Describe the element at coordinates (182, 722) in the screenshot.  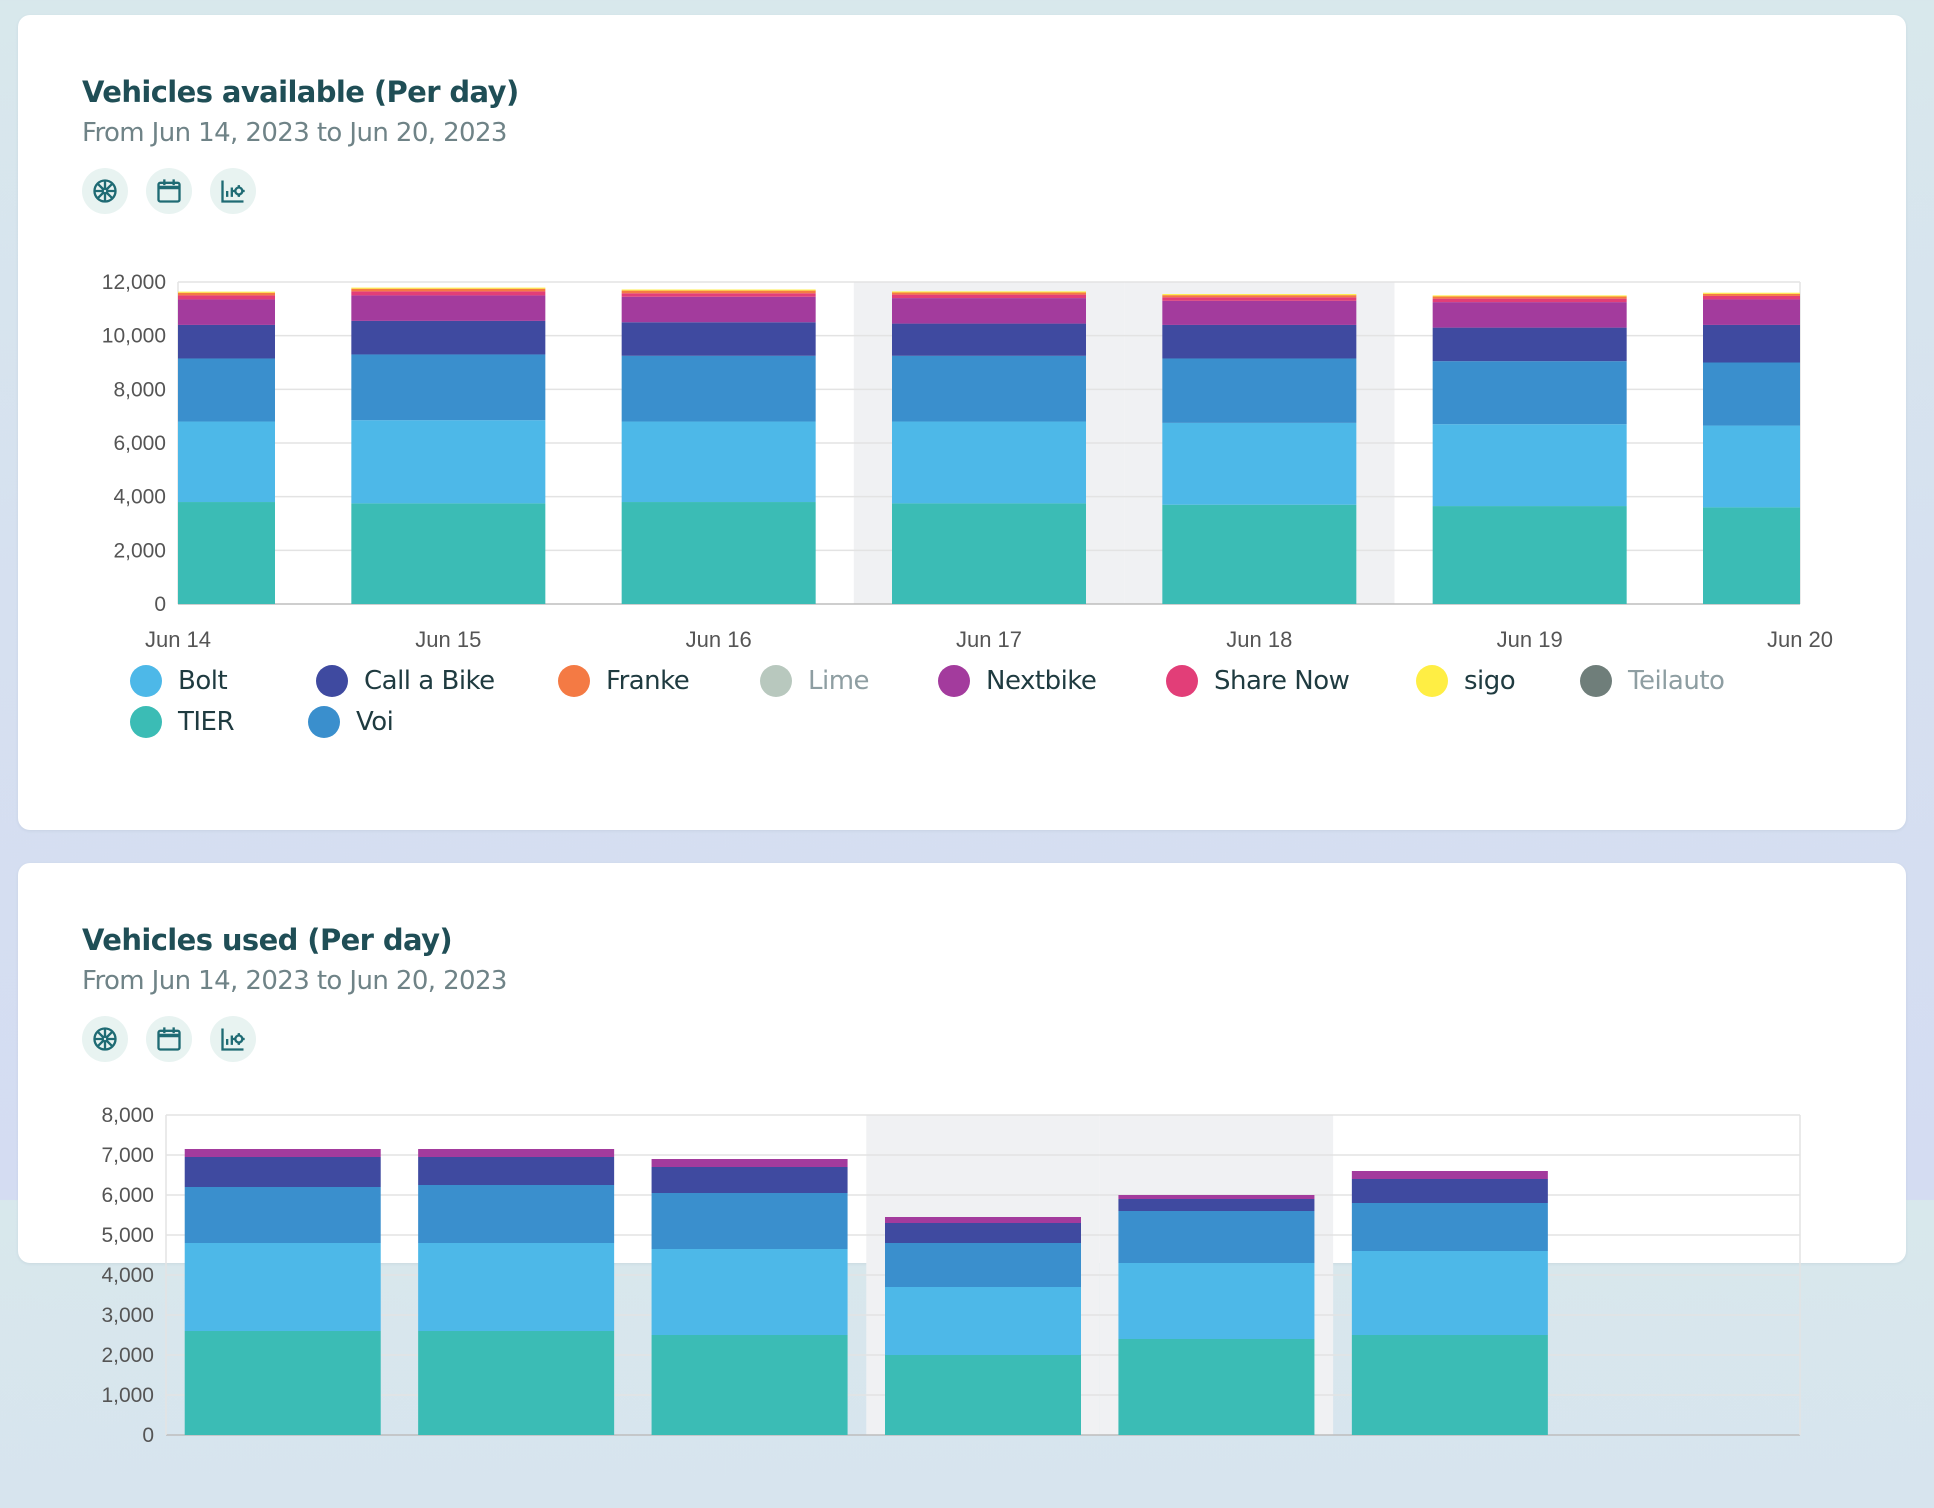
I see `legend-item-tier: TIER` at that location.